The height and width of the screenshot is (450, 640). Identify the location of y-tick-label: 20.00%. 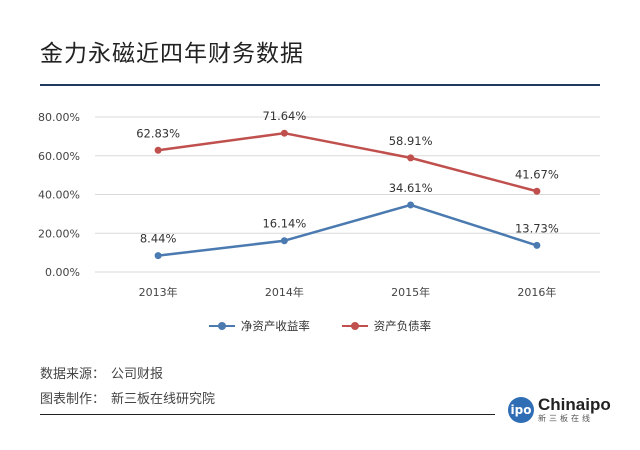
(59, 233).